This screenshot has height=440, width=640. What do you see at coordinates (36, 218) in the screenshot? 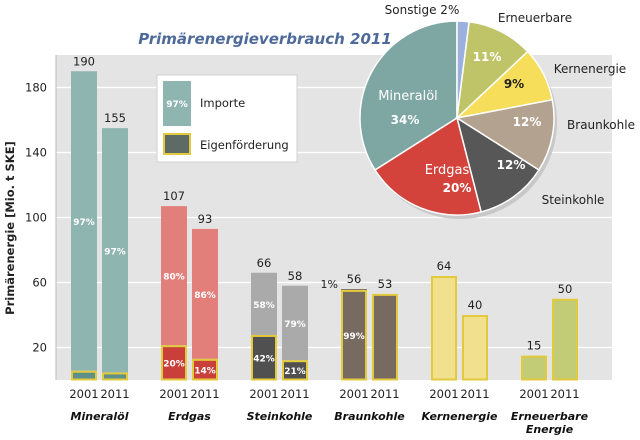
I see `y-tick-label: 100` at bounding box center [36, 218].